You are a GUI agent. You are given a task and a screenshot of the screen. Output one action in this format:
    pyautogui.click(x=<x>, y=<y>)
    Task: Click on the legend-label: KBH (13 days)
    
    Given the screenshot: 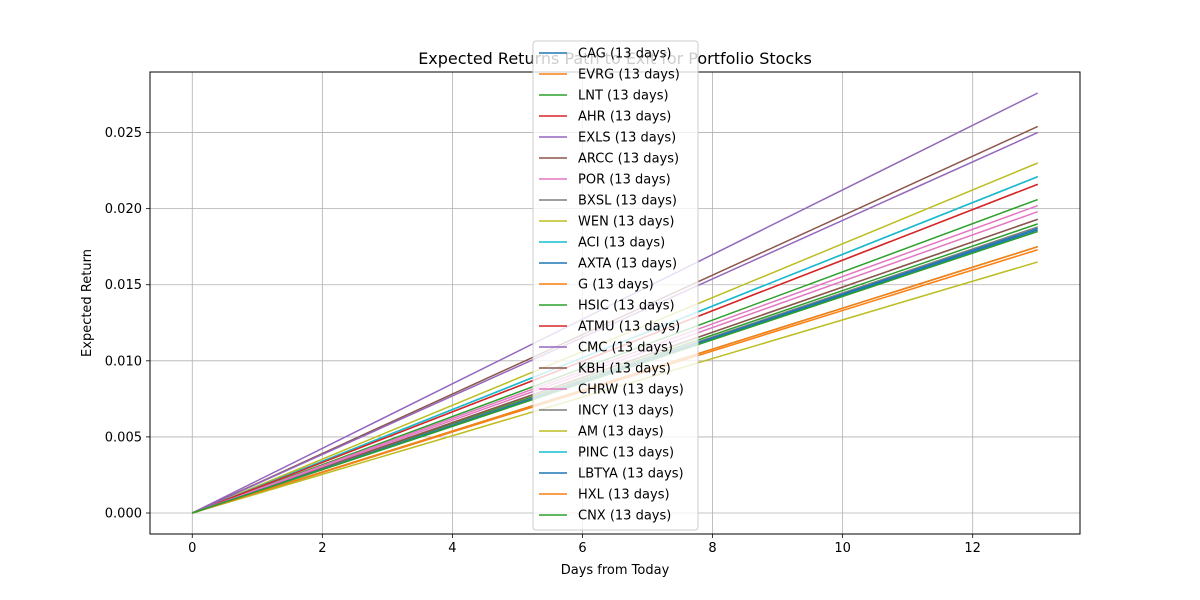 What is the action you would take?
    pyautogui.click(x=624, y=369)
    